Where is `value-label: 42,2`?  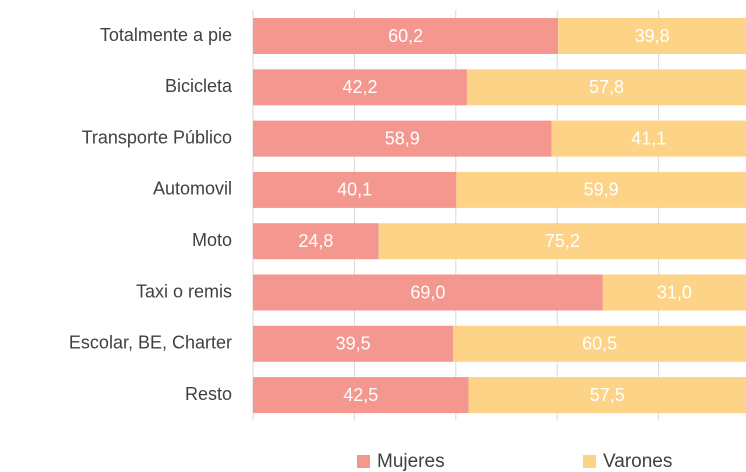 value-label: 42,2 is located at coordinates (359, 87).